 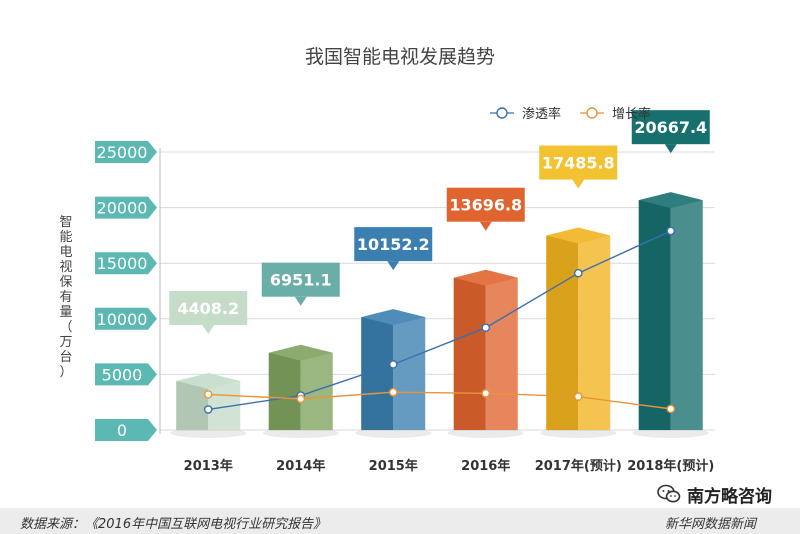 I want to click on x-tick-label: 2016年, so click(x=485, y=466).